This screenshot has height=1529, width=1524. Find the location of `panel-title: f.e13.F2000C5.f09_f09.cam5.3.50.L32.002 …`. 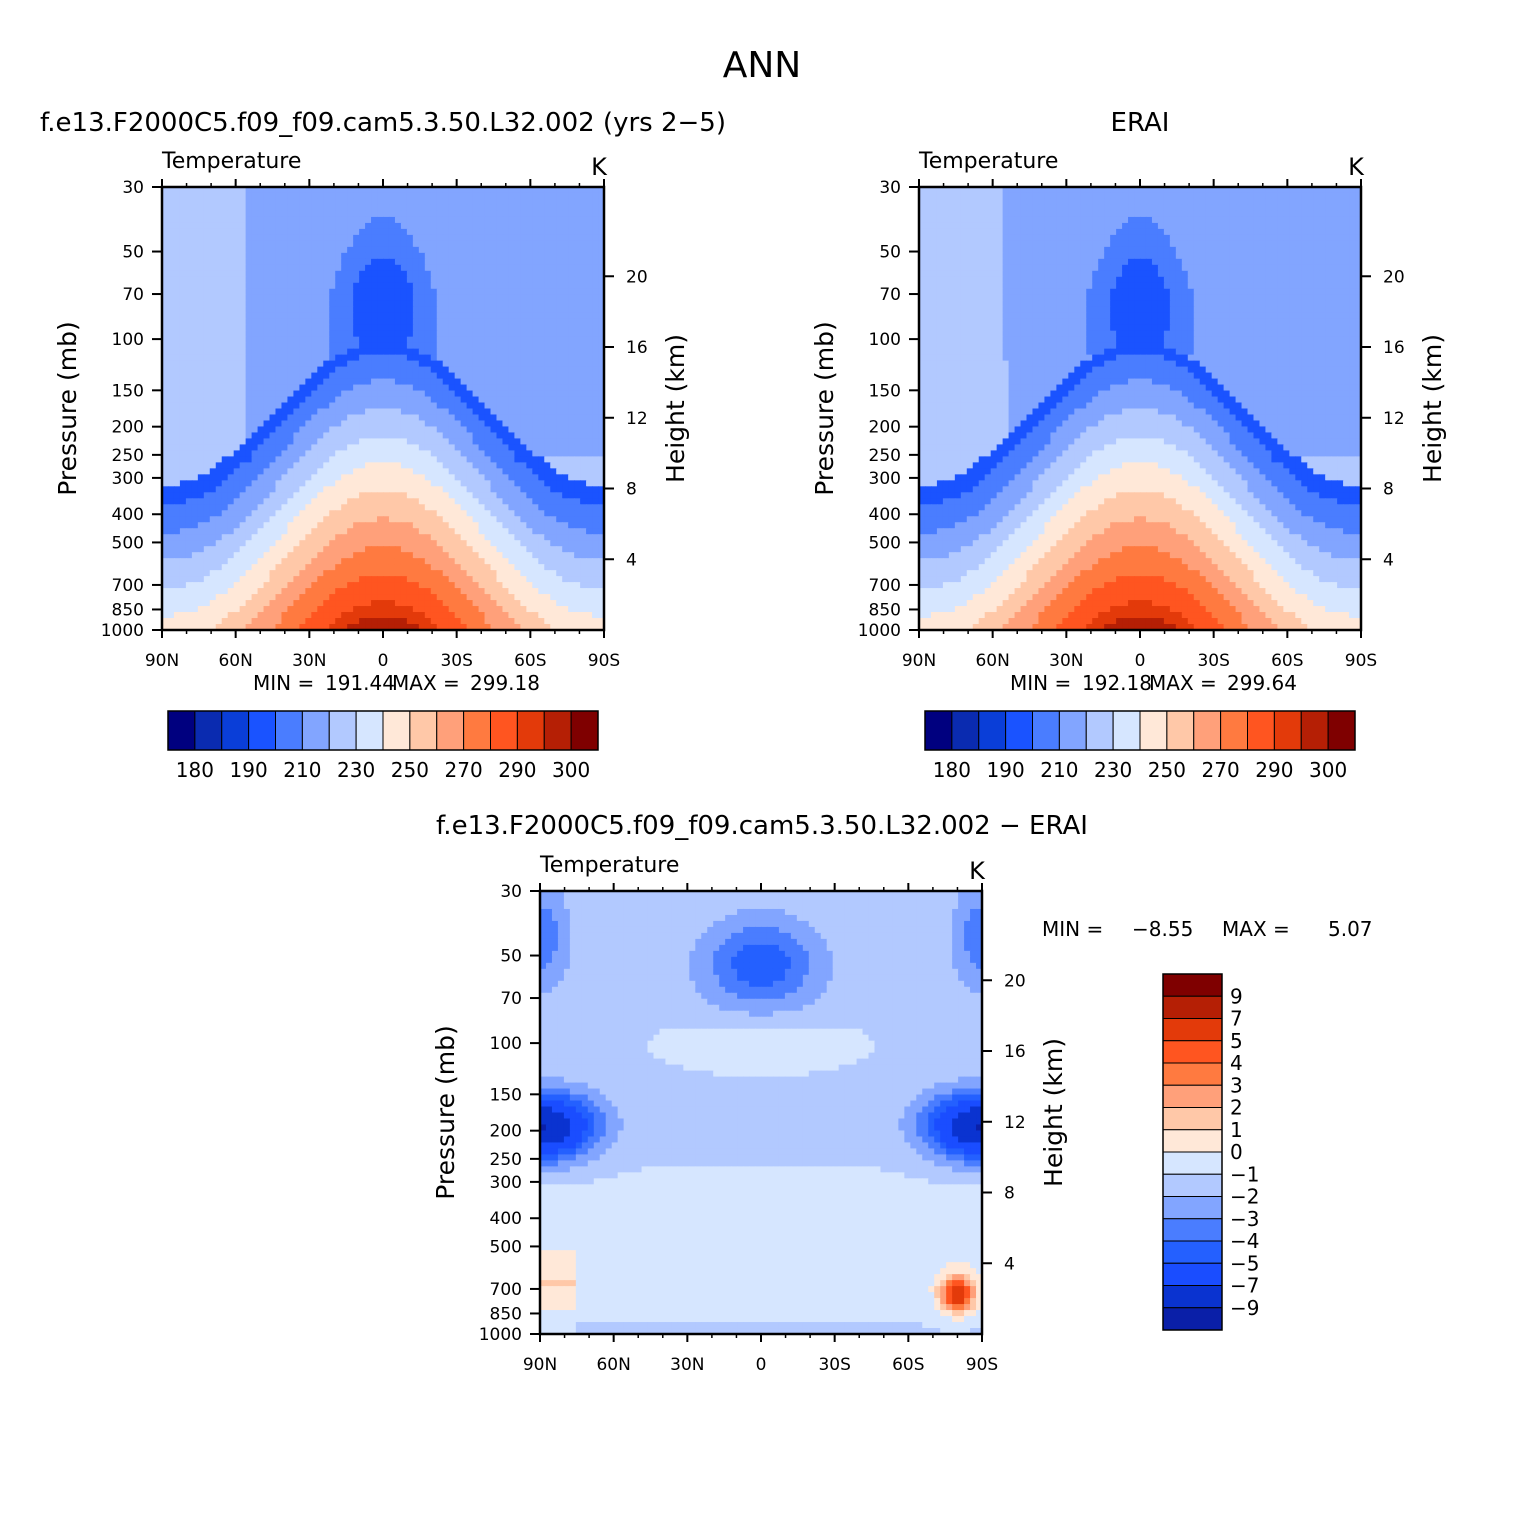

panel-title: f.e13.F2000C5.f09_f09.cam5.3.50.L32.002 … is located at coordinates (383, 123).